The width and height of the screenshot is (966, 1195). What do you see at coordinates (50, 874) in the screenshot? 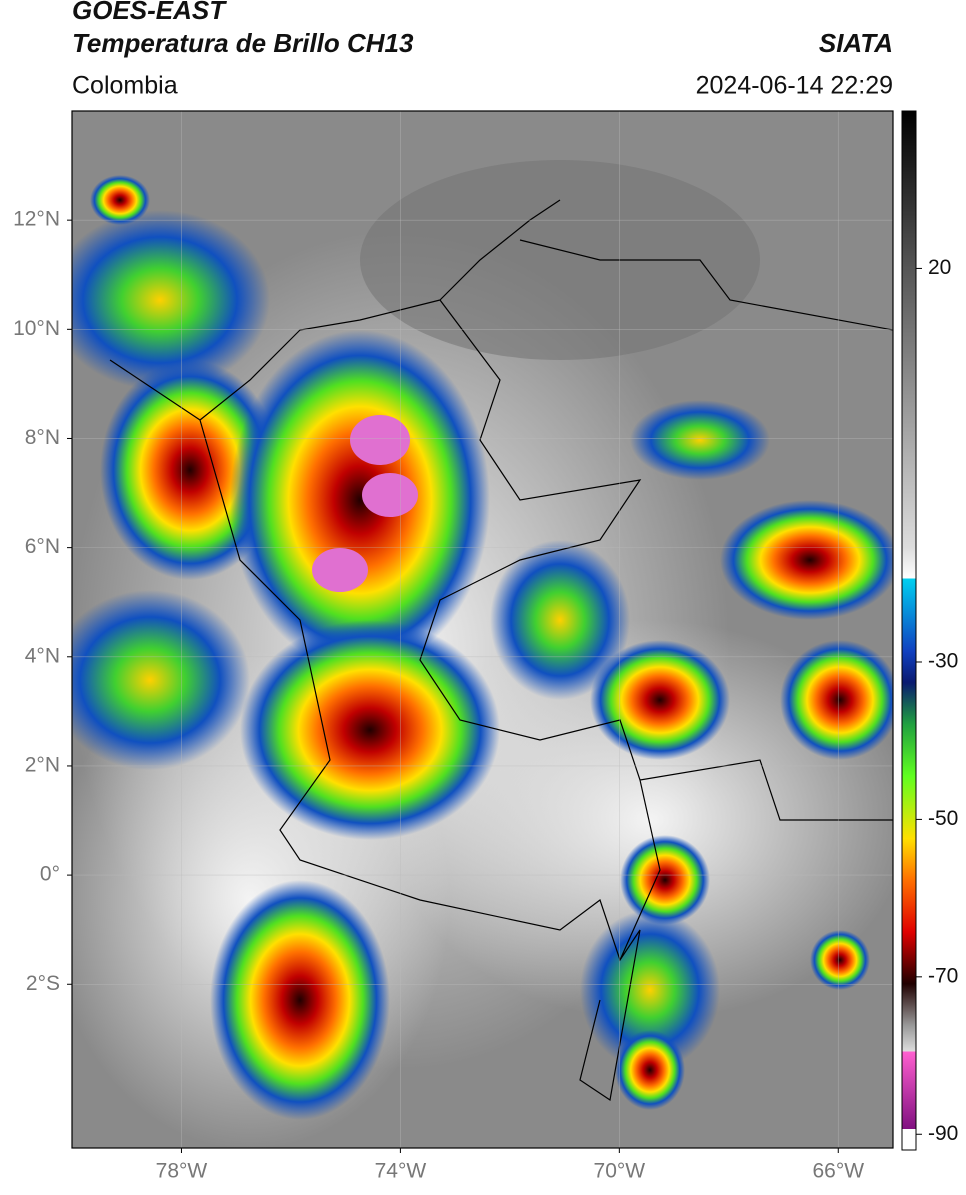
I see `lat-tick-label: 0°` at bounding box center [50, 874].